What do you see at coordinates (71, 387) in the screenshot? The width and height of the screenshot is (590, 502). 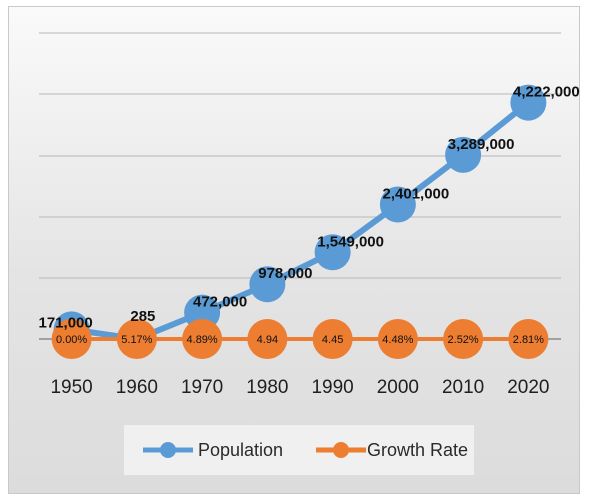 I see `x-tick-label: 1950` at bounding box center [71, 387].